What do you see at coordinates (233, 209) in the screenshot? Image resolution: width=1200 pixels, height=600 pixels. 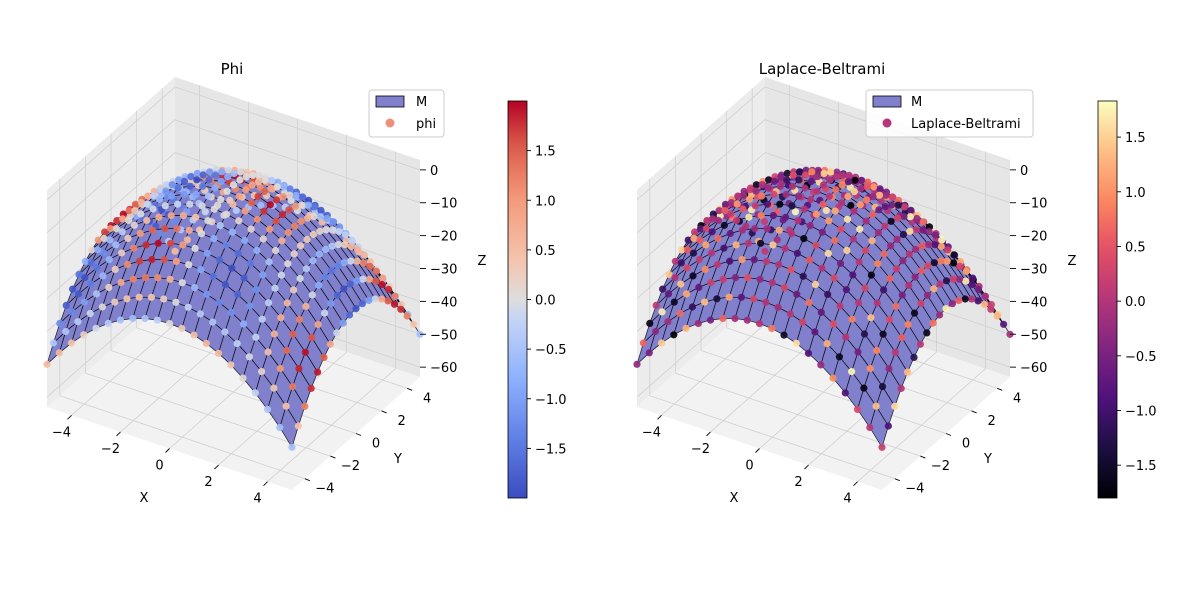 I see `gridline-z` at bounding box center [233, 209].